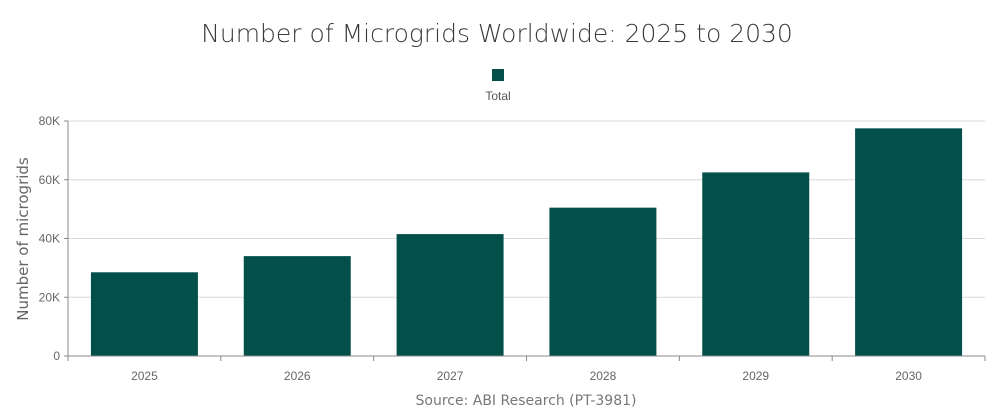 This screenshot has width=994, height=420. Describe the element at coordinates (49, 297) in the screenshot. I see `y-tick-label: 20K` at that location.